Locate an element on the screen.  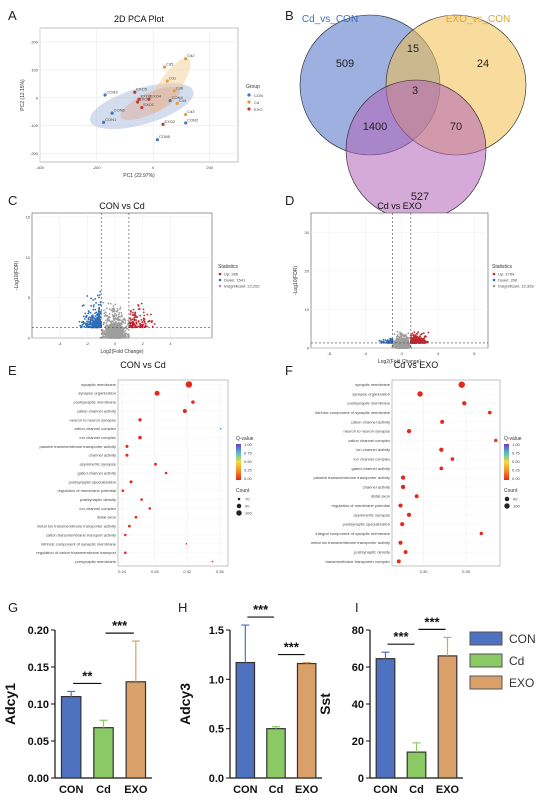
y-tick-label: 1.5 is located at coordinates (216, 631).